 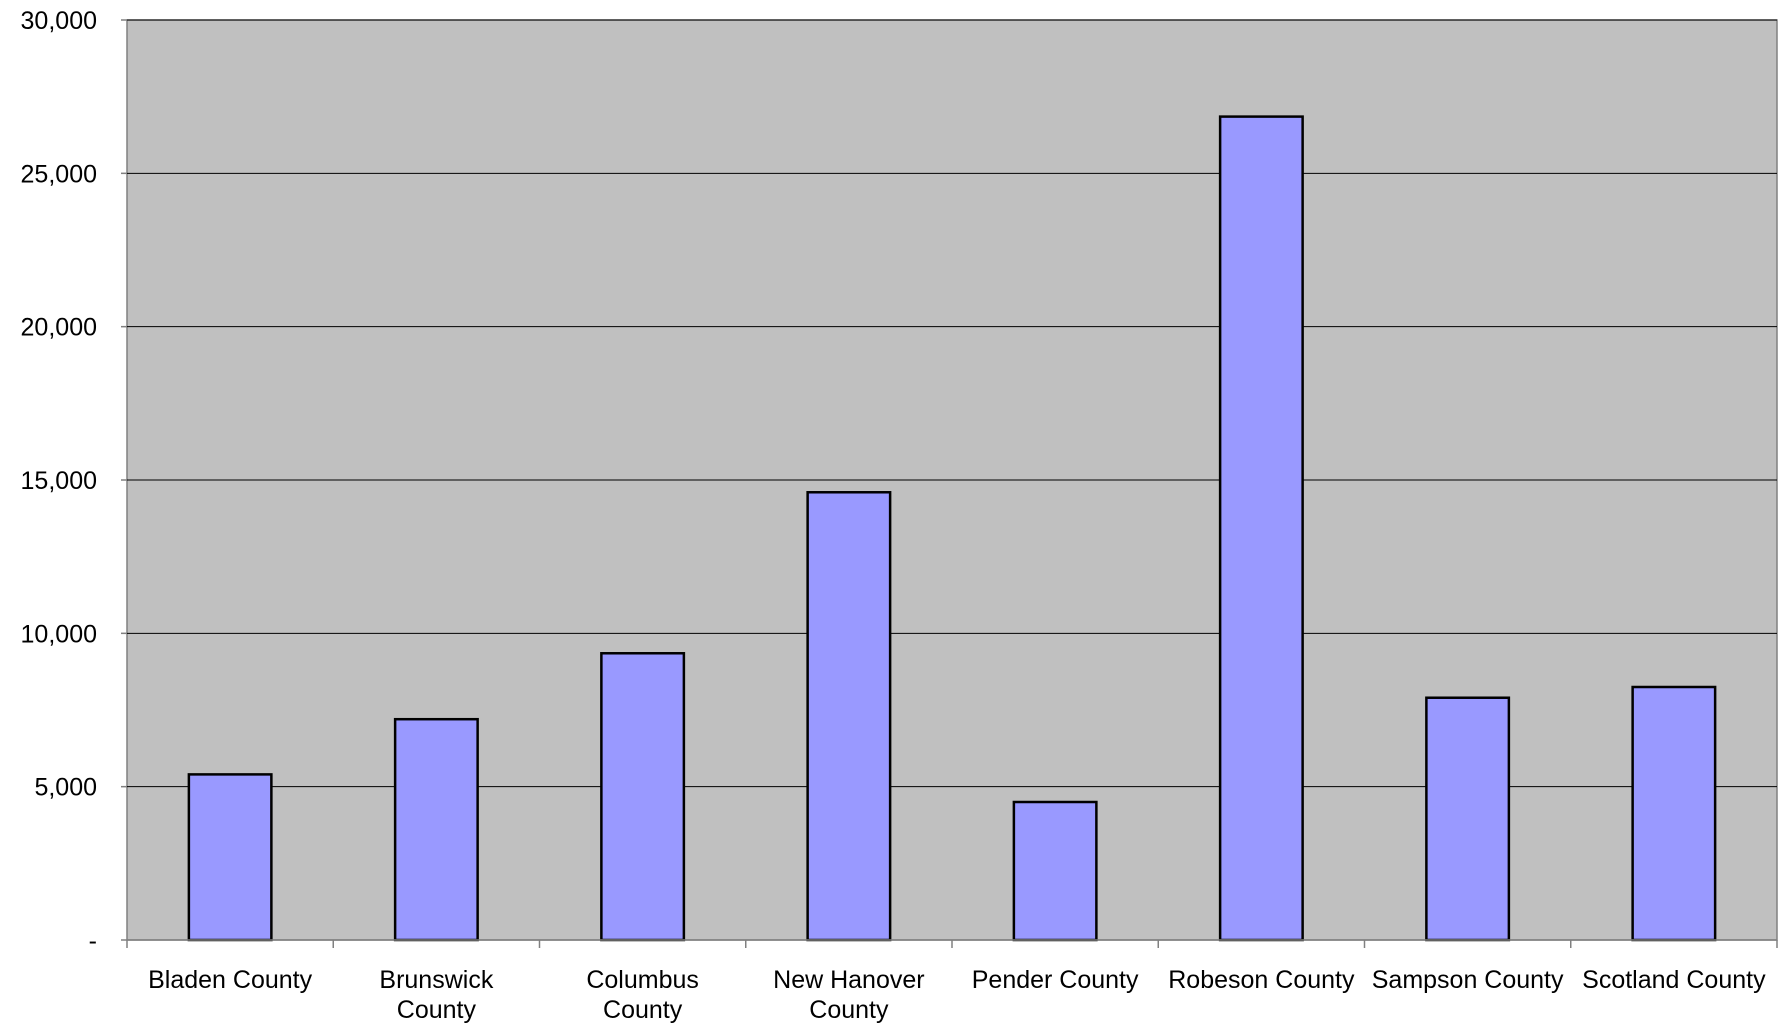 What do you see at coordinates (1055, 980) in the screenshot?
I see `x-tick-label: Pender County` at bounding box center [1055, 980].